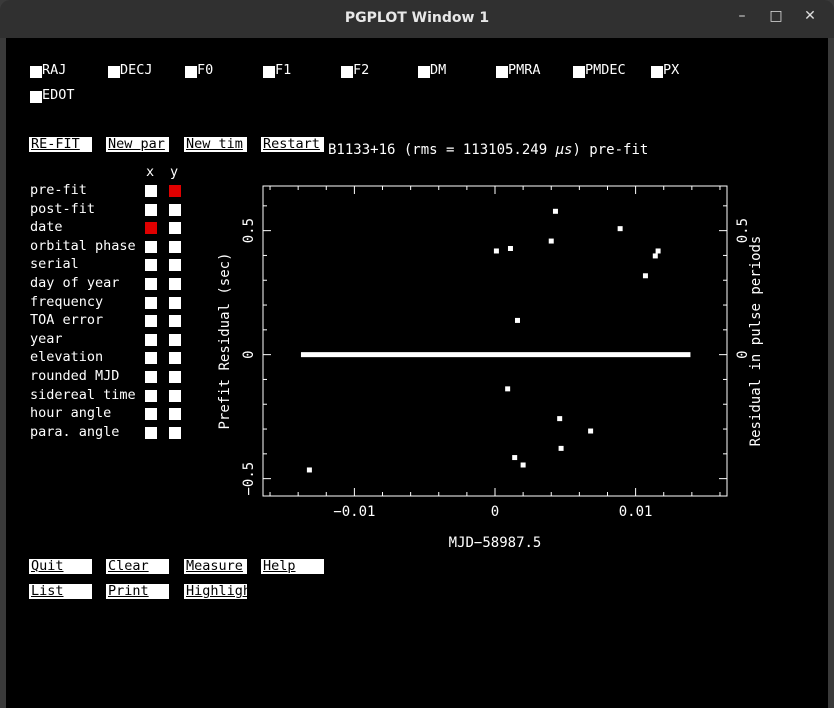 This screenshot has width=834, height=708. Describe the element at coordinates (605, 70) in the screenshot. I see `param-label: PMDEC` at that location.